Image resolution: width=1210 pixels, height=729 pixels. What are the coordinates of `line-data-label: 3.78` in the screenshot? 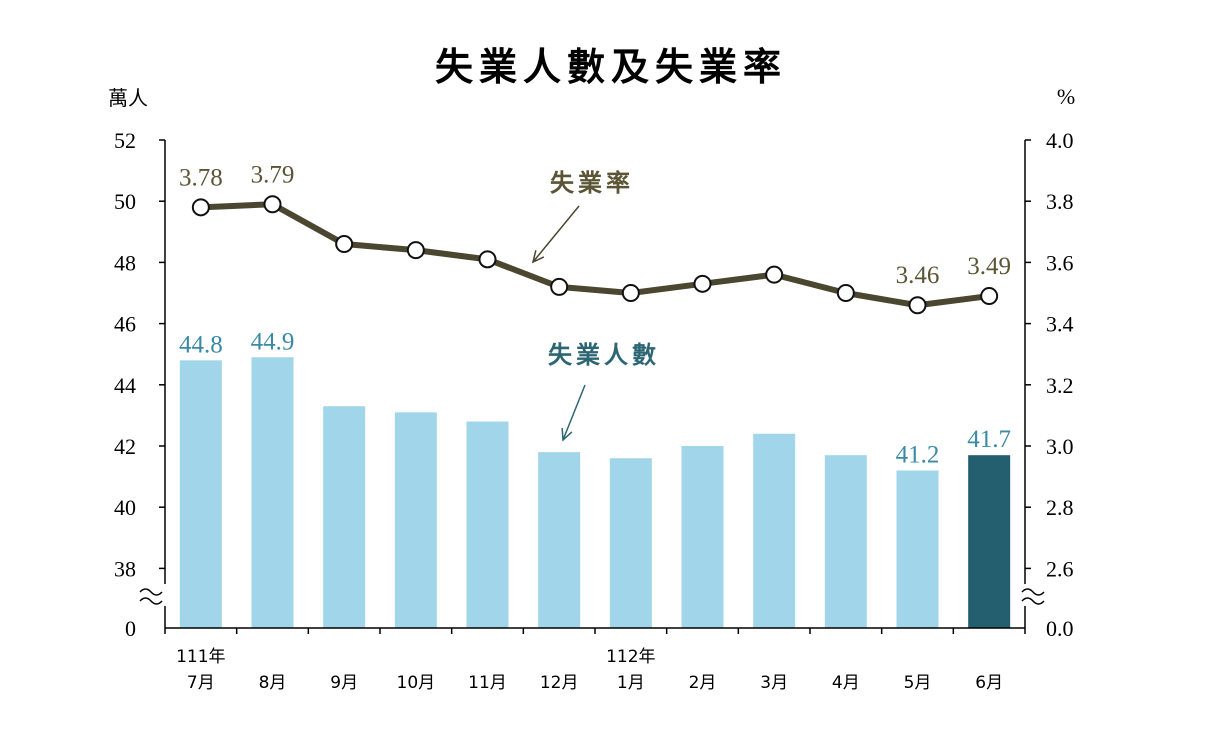 It's located at (201, 177).